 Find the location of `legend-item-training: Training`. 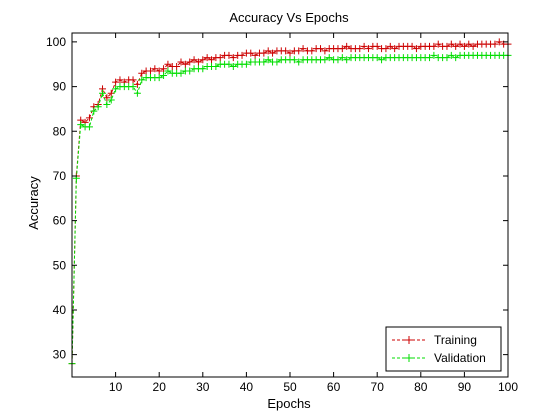

legend-item-training: Training is located at coordinates (434, 340).